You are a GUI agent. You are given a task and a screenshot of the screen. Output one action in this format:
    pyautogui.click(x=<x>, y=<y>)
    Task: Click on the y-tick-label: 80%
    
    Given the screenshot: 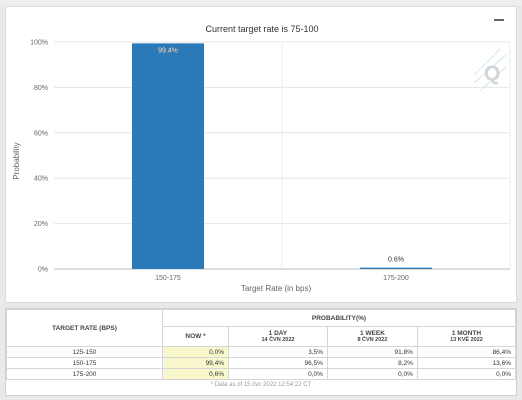 What is the action you would take?
    pyautogui.click(x=41, y=88)
    